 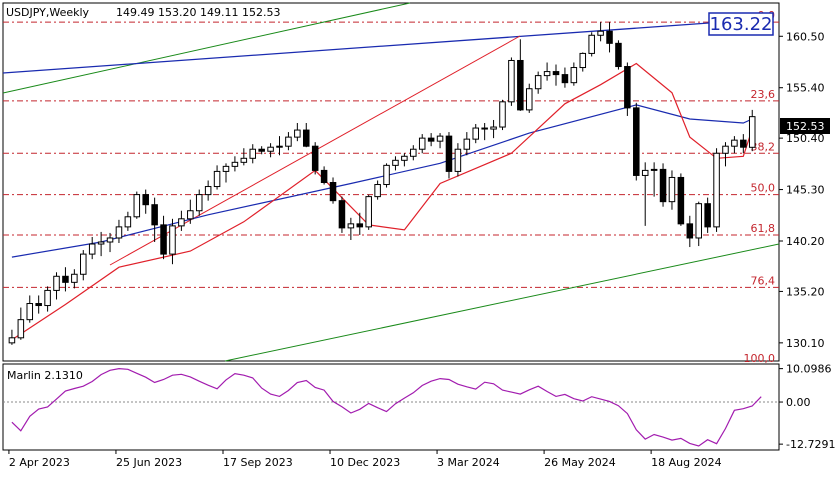 What do you see at coordinates (810, 444) in the screenshot?
I see `marlin-tick-label: -12.7291` at bounding box center [810, 444].